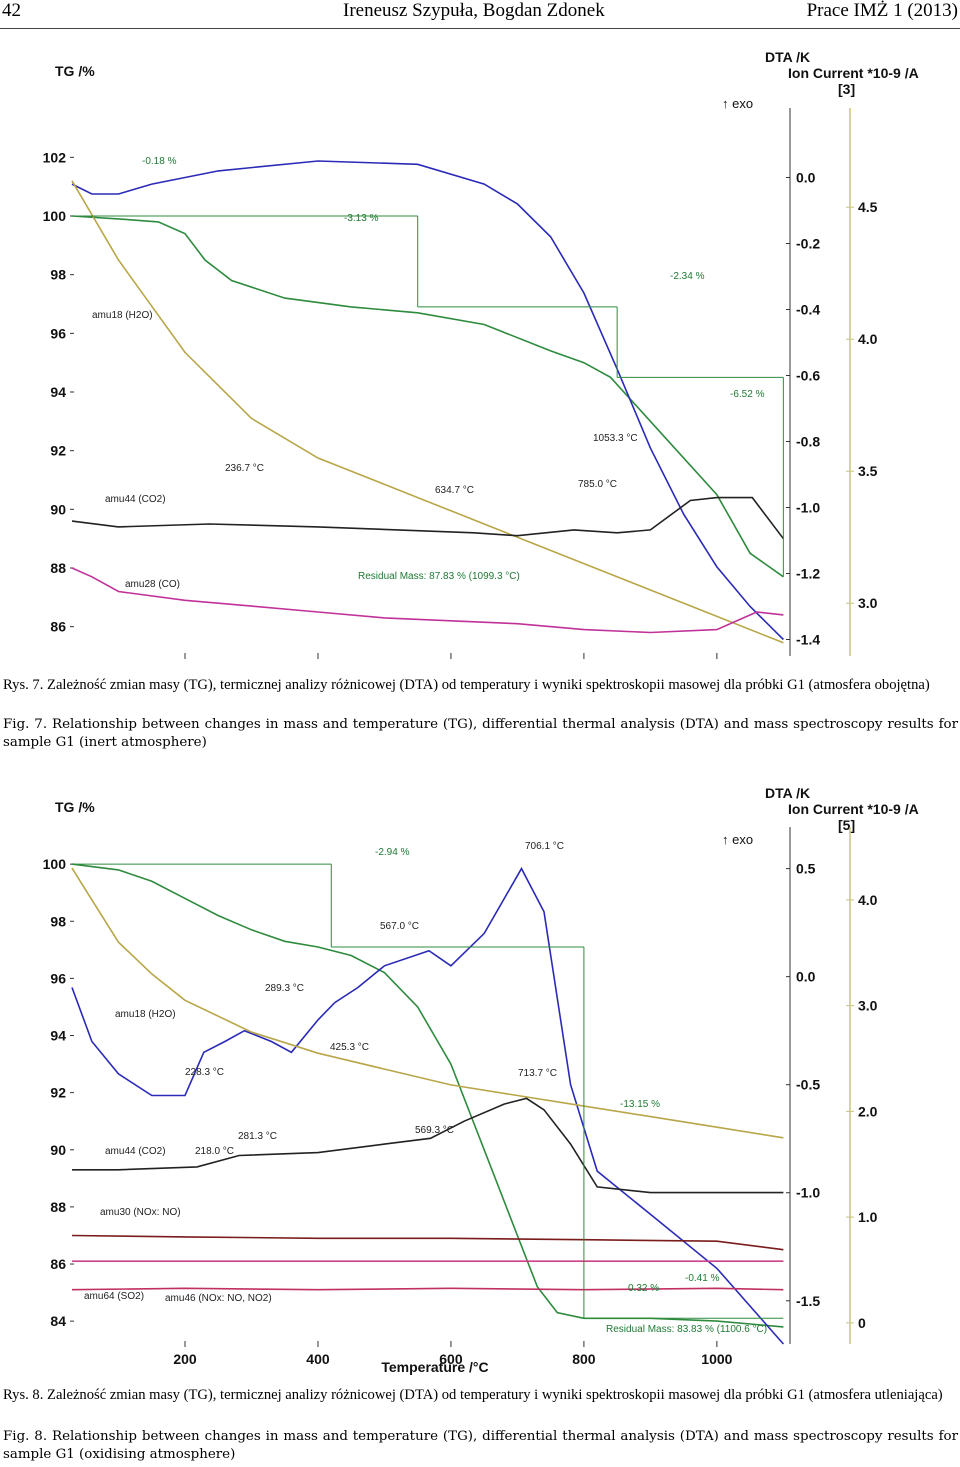  What do you see at coordinates (454, 490) in the screenshot?
I see `annotation-co2-peak2: 634.7 °C` at bounding box center [454, 490].